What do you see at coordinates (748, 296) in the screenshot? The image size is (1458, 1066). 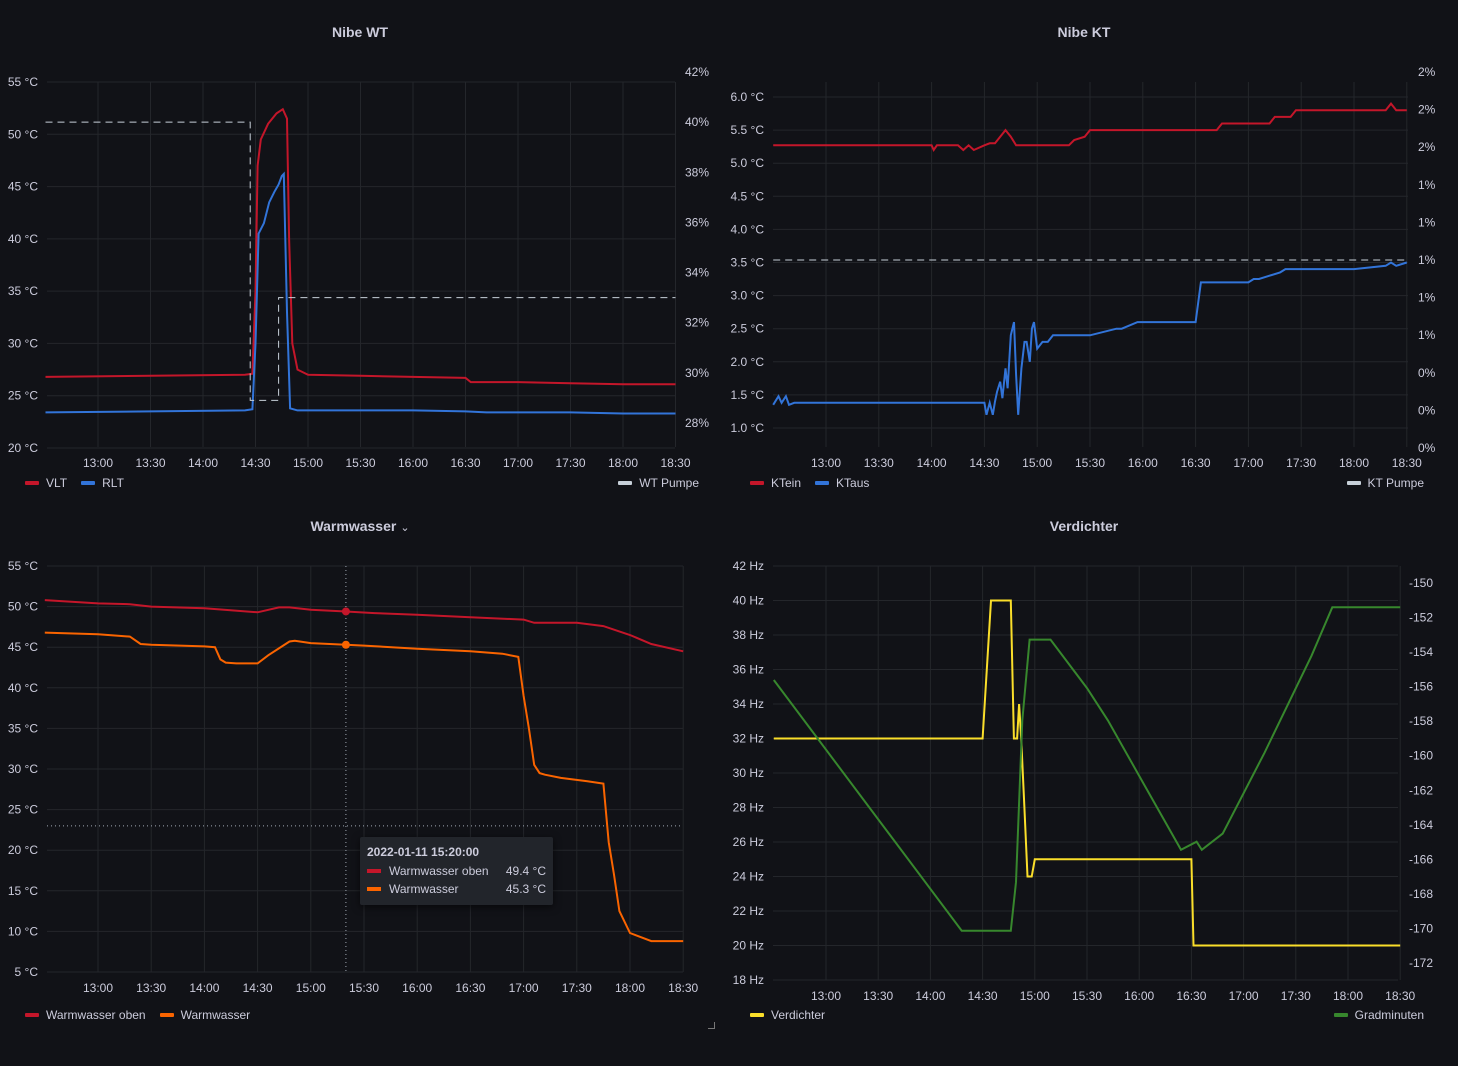 I see `y-tick-label: 3.0 °C` at bounding box center [748, 296].